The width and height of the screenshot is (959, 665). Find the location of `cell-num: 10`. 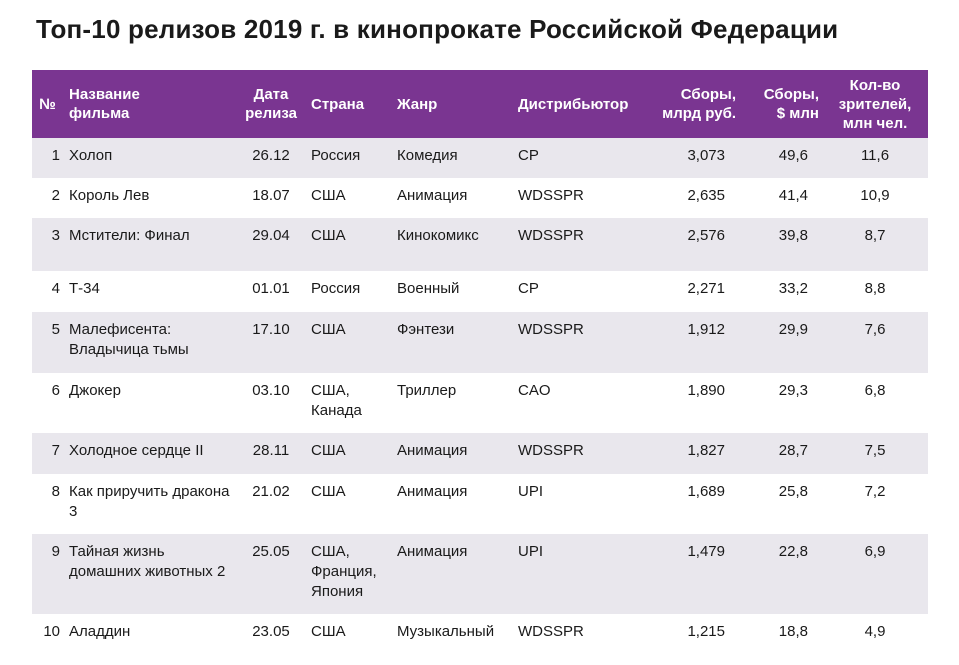

cell-num: 10 is located at coordinates (49, 633).